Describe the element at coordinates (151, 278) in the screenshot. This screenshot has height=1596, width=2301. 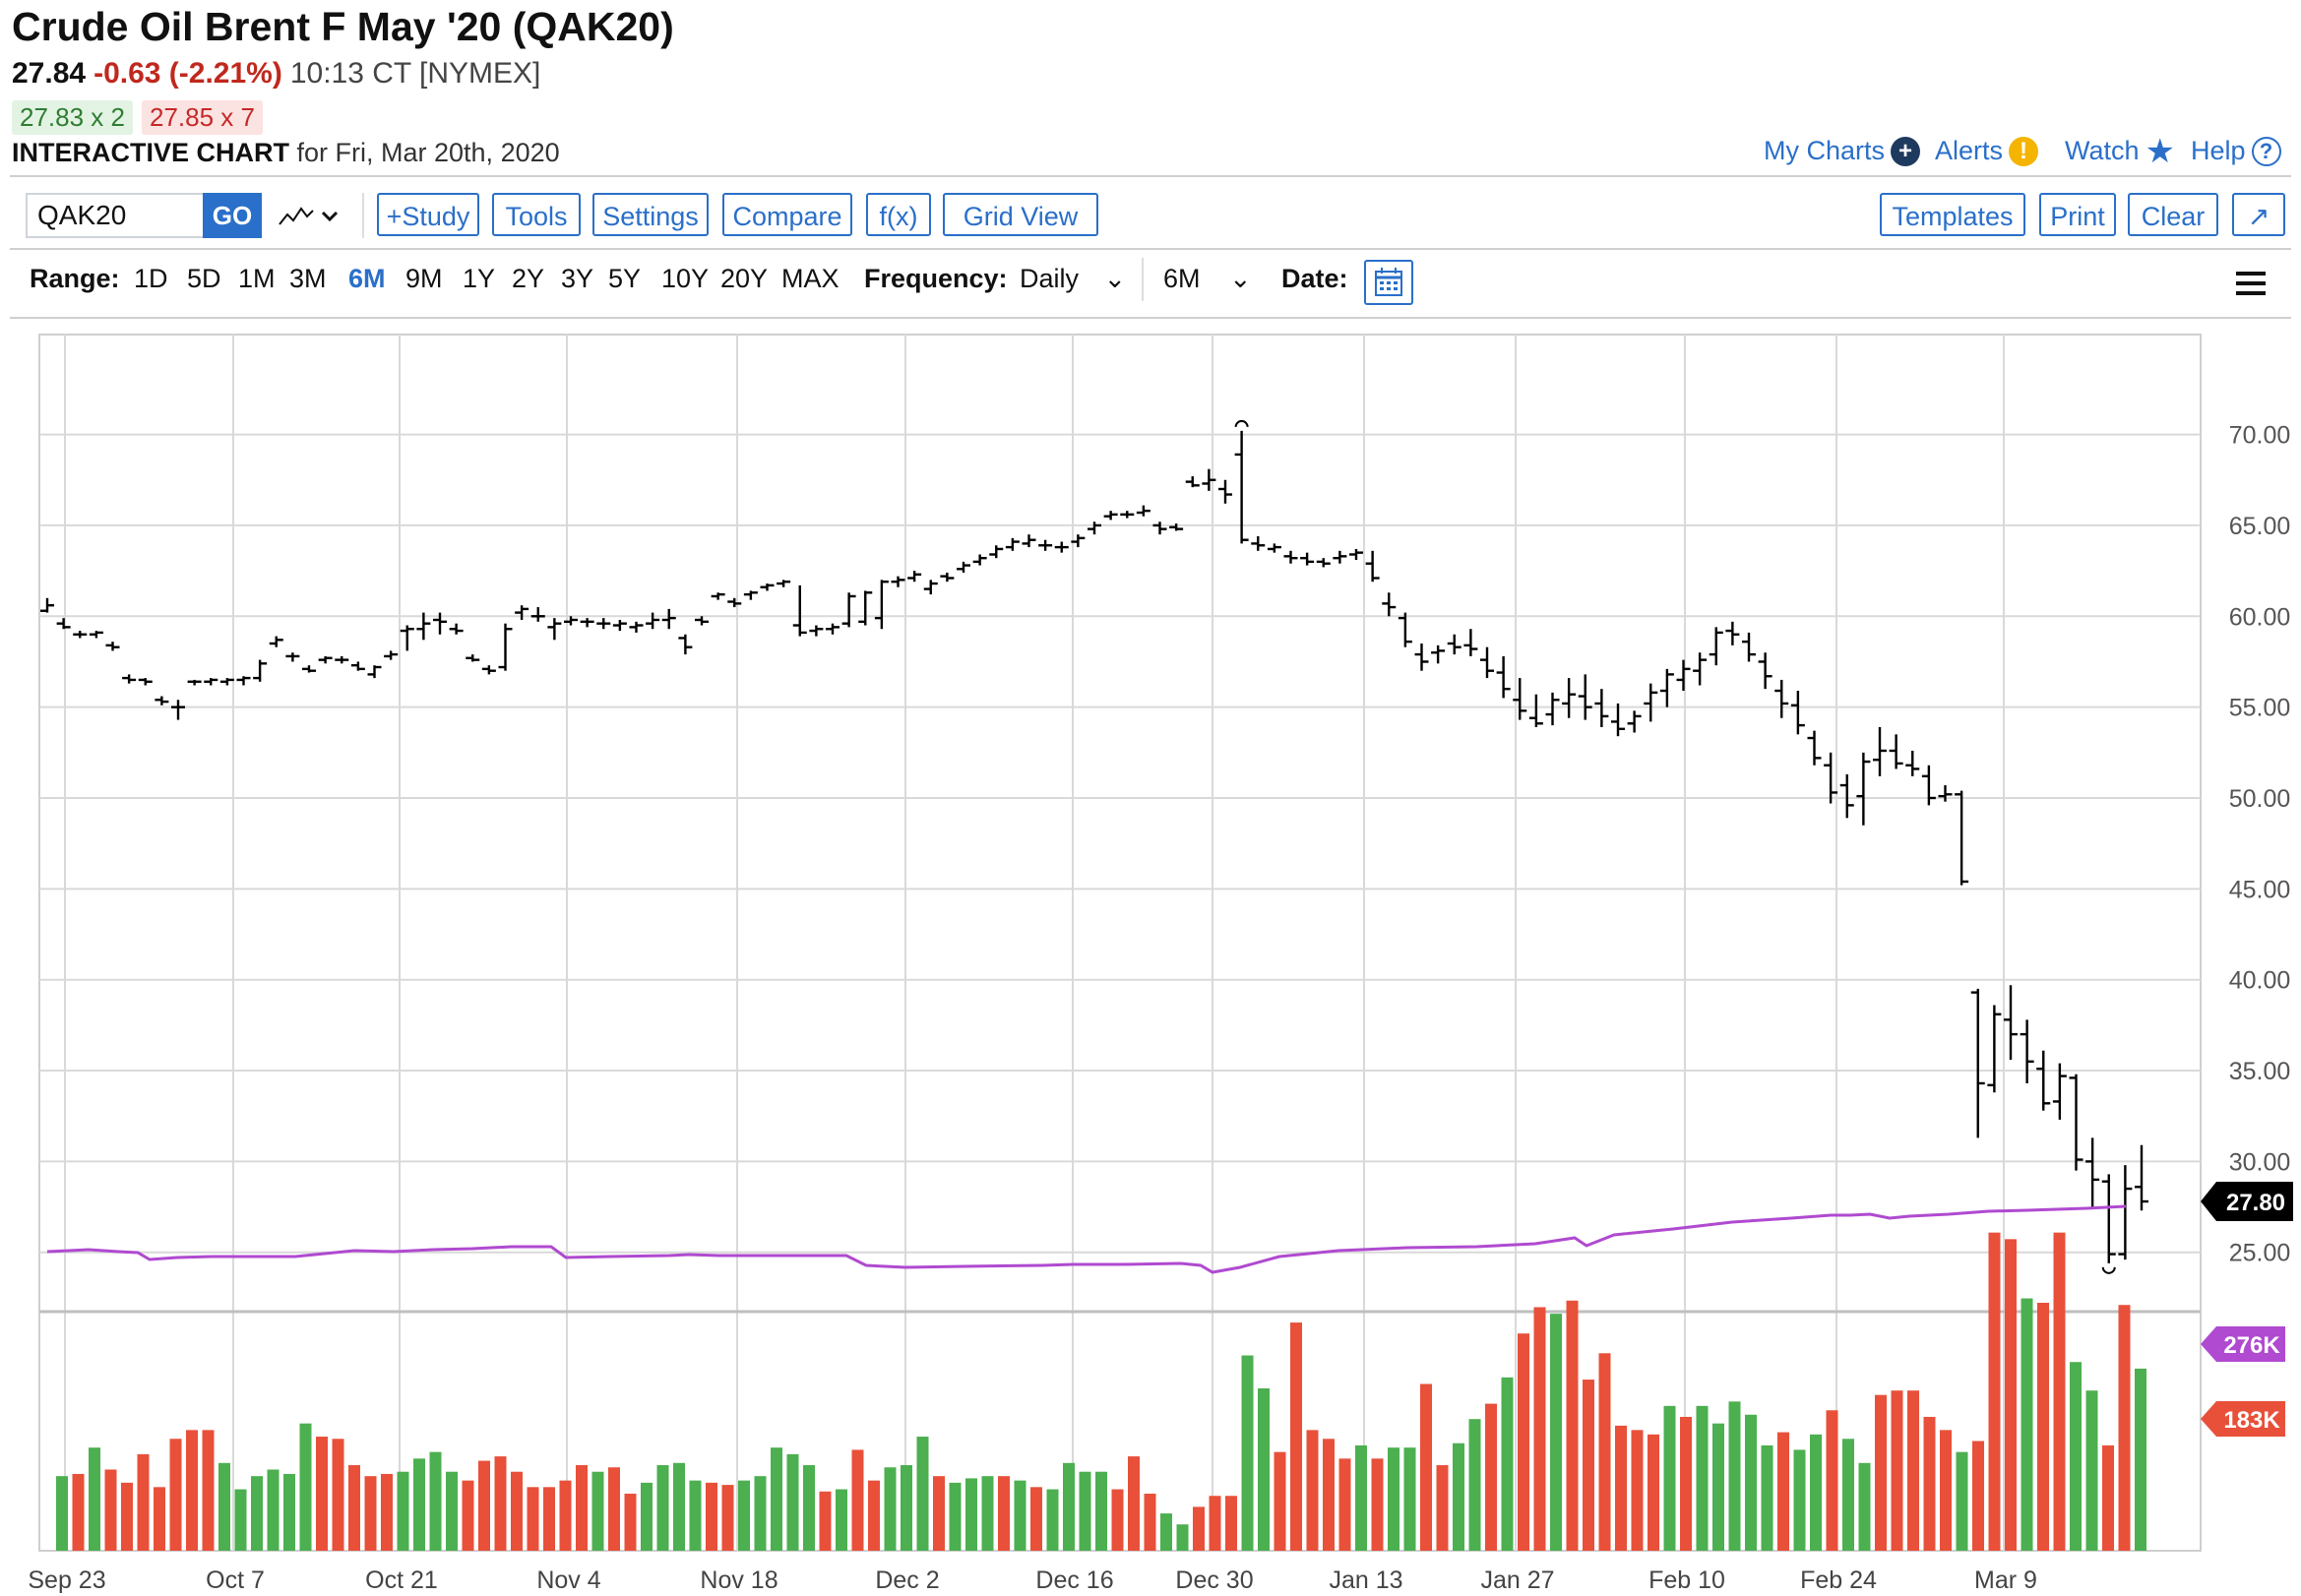
I see `range-option-1d: 1D` at that location.